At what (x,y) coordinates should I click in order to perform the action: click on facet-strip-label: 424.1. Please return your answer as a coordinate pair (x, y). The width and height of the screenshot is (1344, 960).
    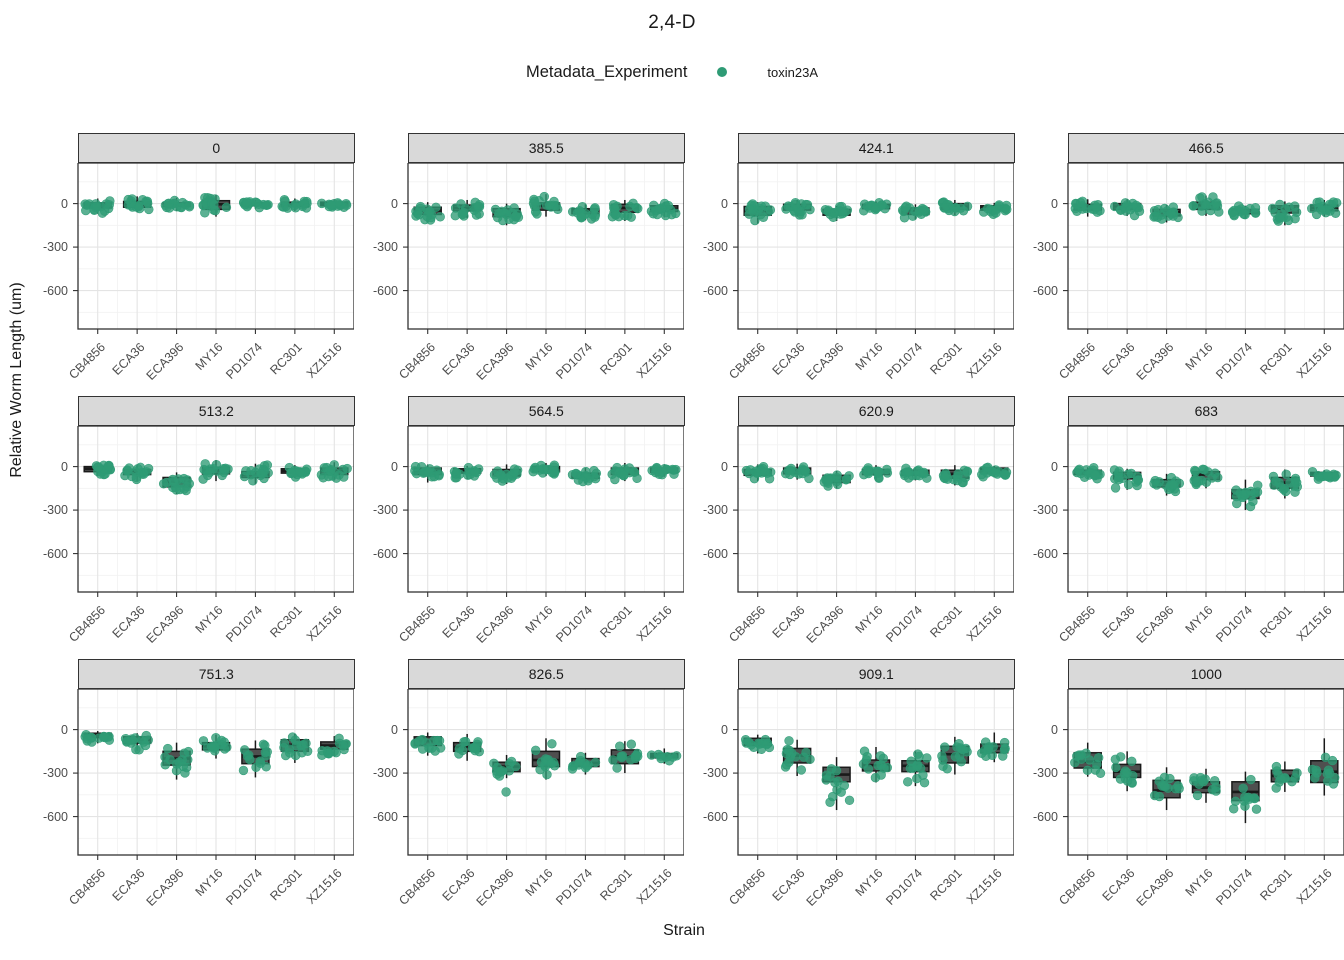
    Looking at the image, I should click on (876, 148).